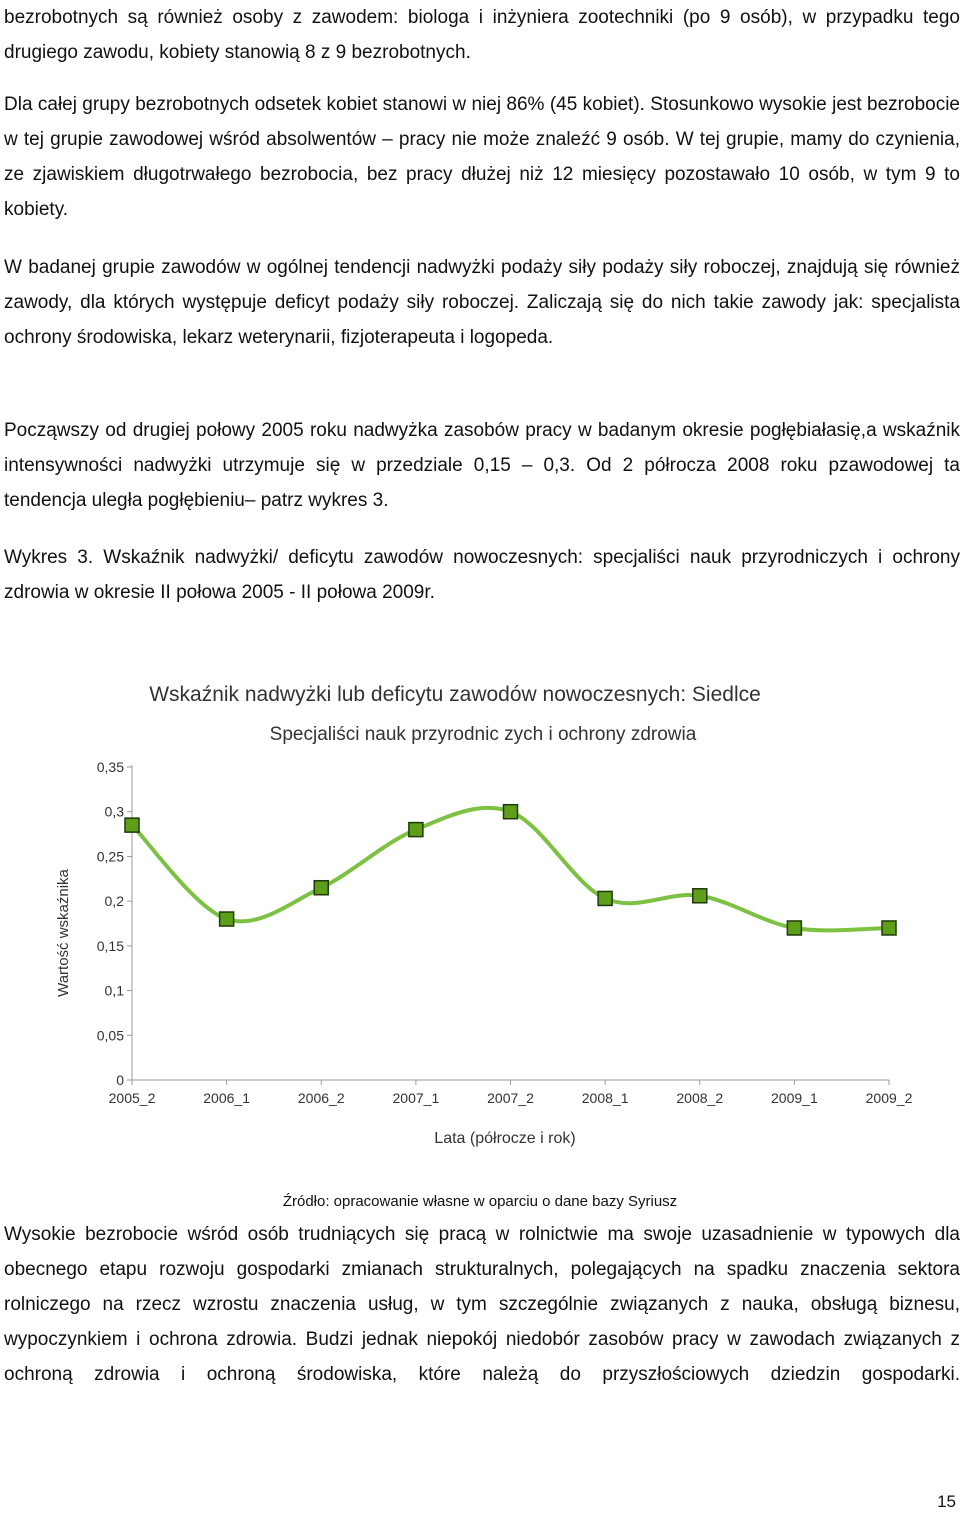 The image size is (960, 1515). What do you see at coordinates (132, 1098) in the screenshot?
I see `x-tick-label: 2005_2` at bounding box center [132, 1098].